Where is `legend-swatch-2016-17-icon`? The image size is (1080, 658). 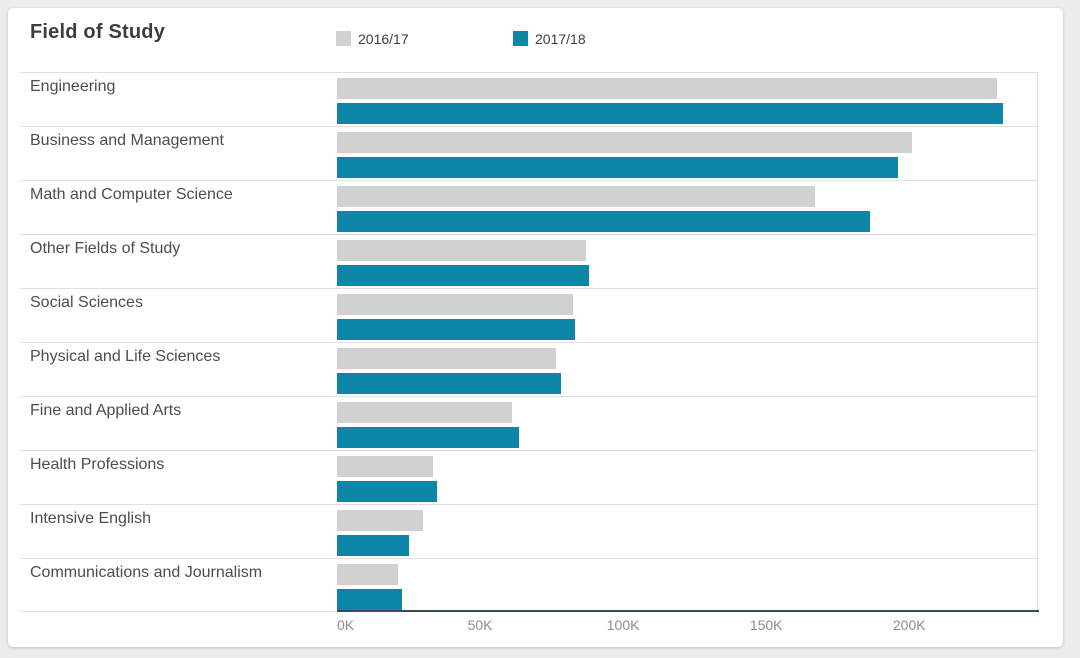
legend-swatch-2016-17-icon is located at coordinates (343, 38).